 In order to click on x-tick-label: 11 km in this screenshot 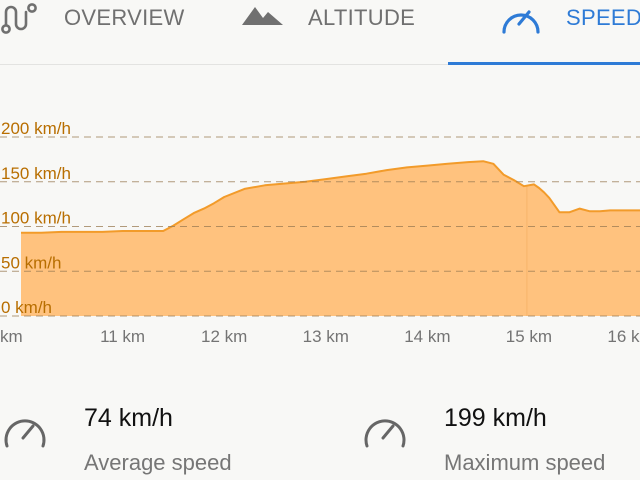, I will do `click(122, 336)`.